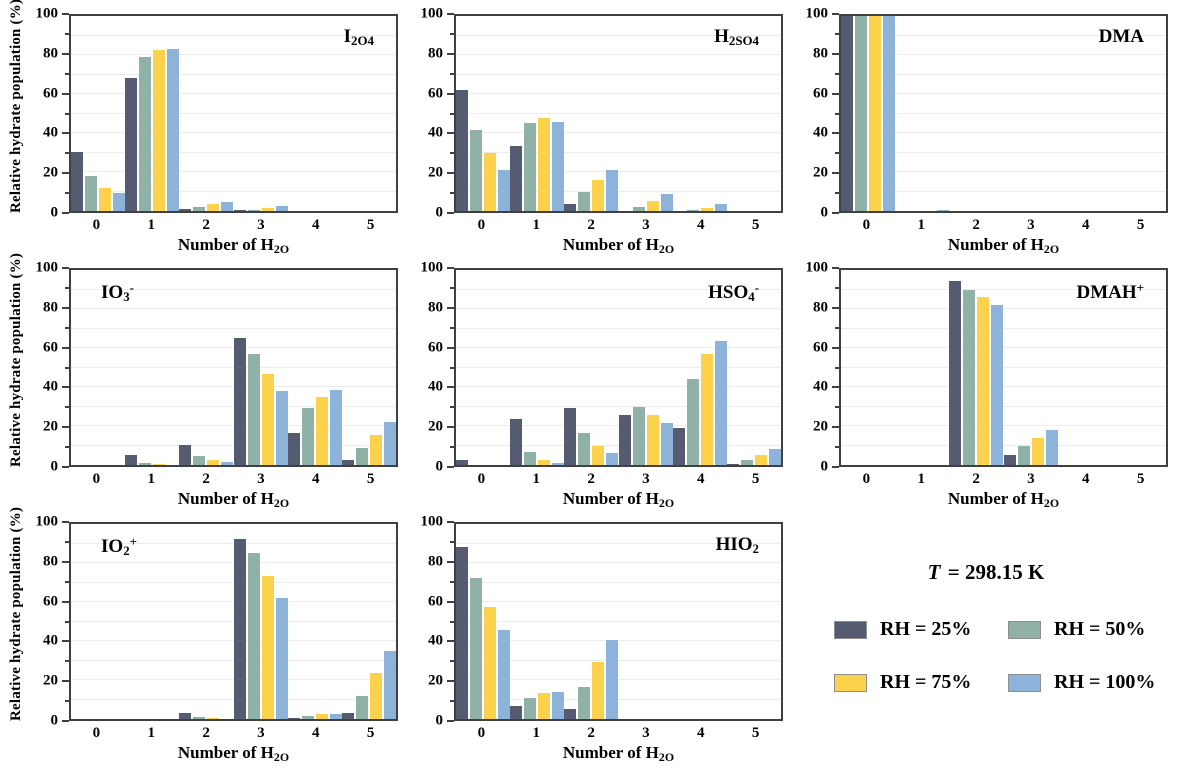 This screenshot has width=1179, height=771. I want to click on chart-panel: 0 20 40 60 80 100 IO3- 0 1 2 3 4 5 Number of H2O, so click(216, 385).